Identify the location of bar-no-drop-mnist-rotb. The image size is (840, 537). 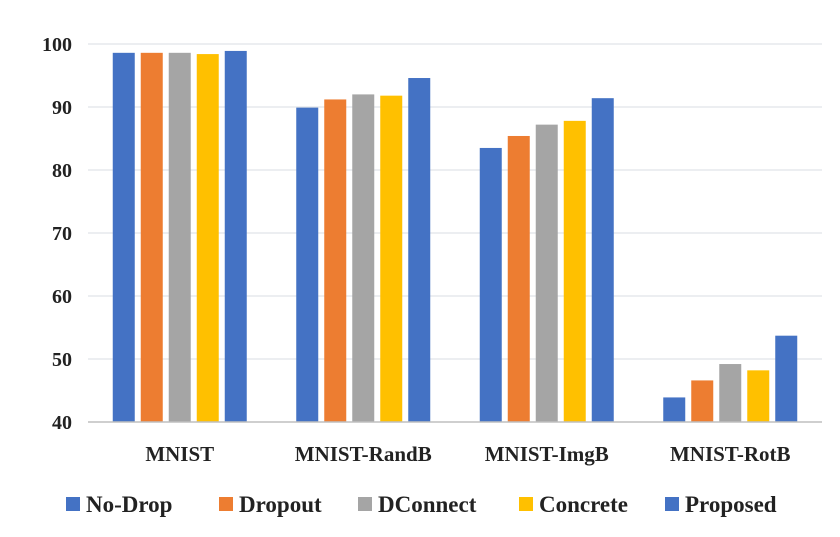
(674, 409).